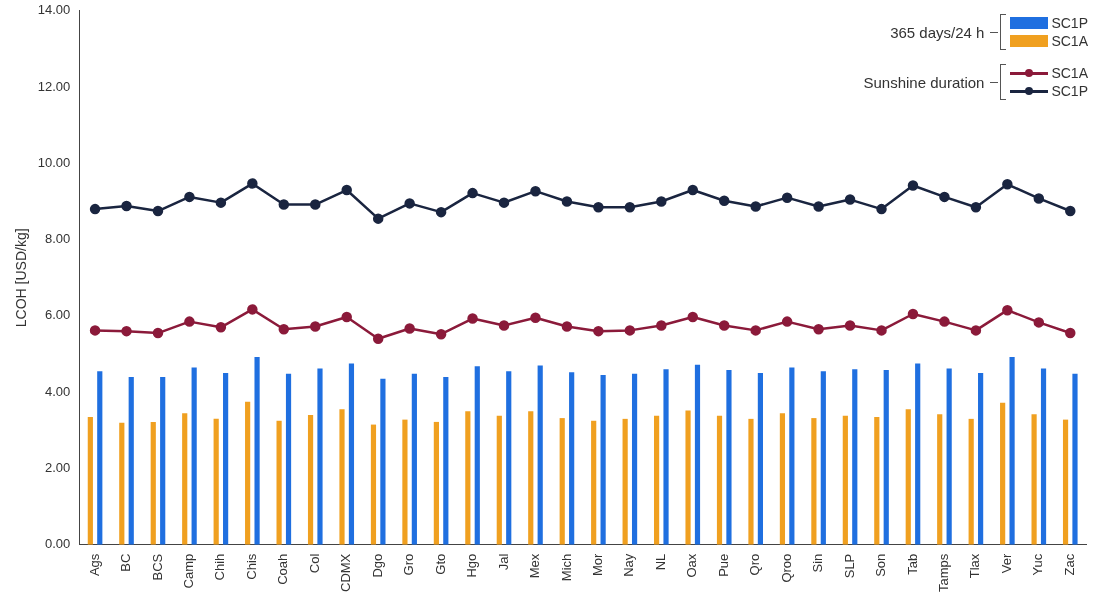 The width and height of the screenshot is (1106, 600). Describe the element at coordinates (723, 565) in the screenshot. I see `x-tick-label: Pue` at that location.